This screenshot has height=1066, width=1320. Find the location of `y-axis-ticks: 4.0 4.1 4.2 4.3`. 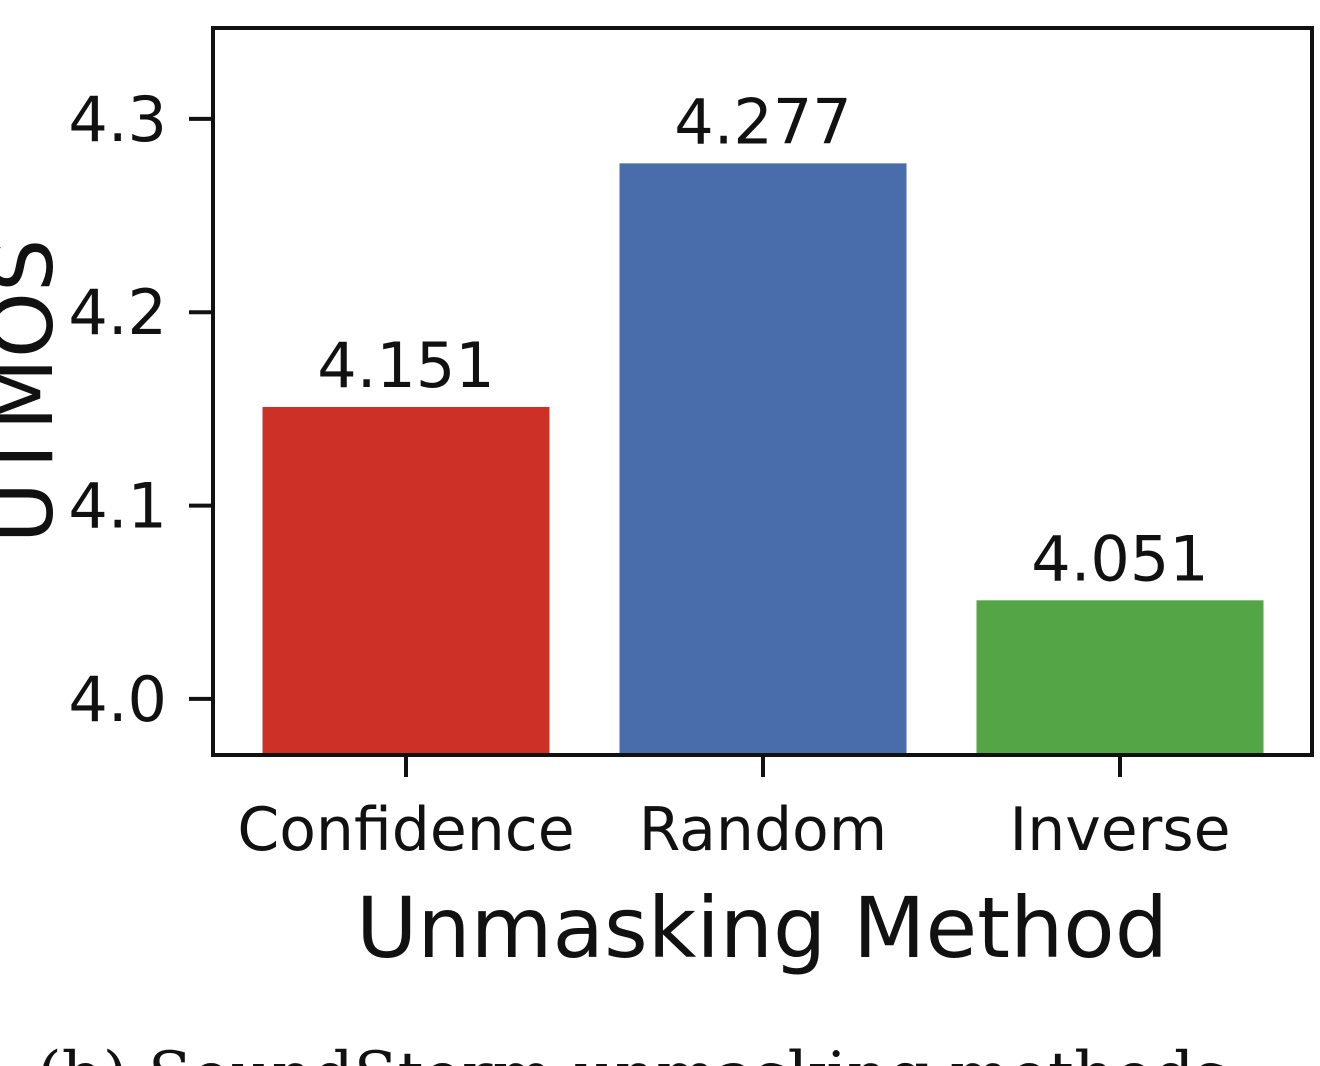

y-axis-ticks: 4.0 4.1 4.2 4.3 is located at coordinates (140, 409).